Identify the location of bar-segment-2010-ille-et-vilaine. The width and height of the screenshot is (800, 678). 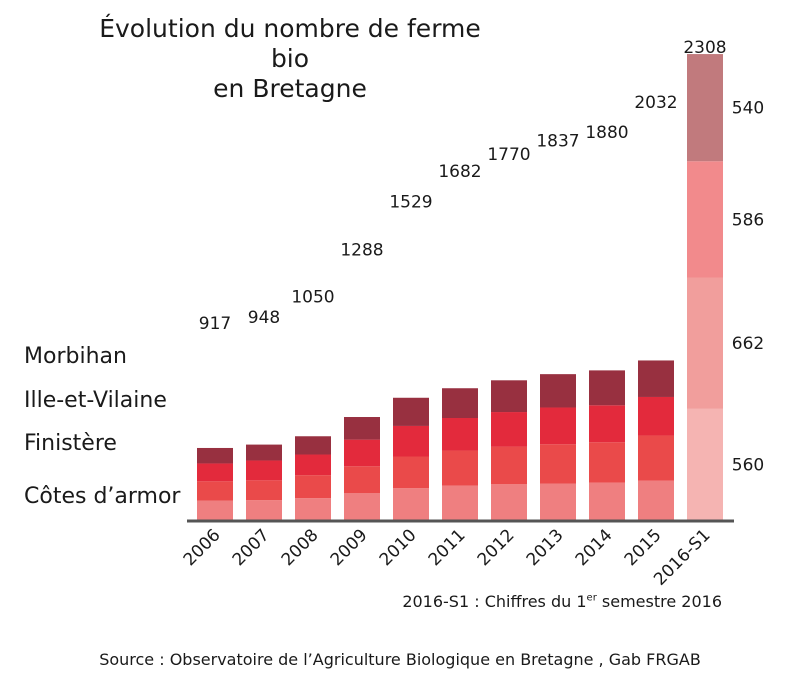
(411, 441).